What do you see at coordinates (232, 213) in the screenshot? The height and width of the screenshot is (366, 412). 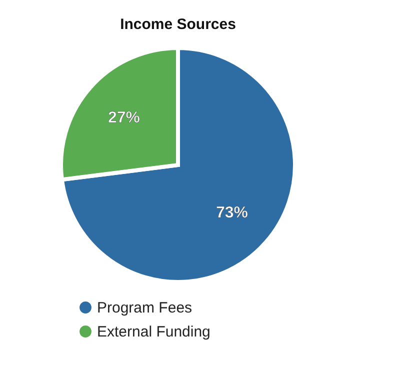 I see `data-label: 73%` at bounding box center [232, 213].